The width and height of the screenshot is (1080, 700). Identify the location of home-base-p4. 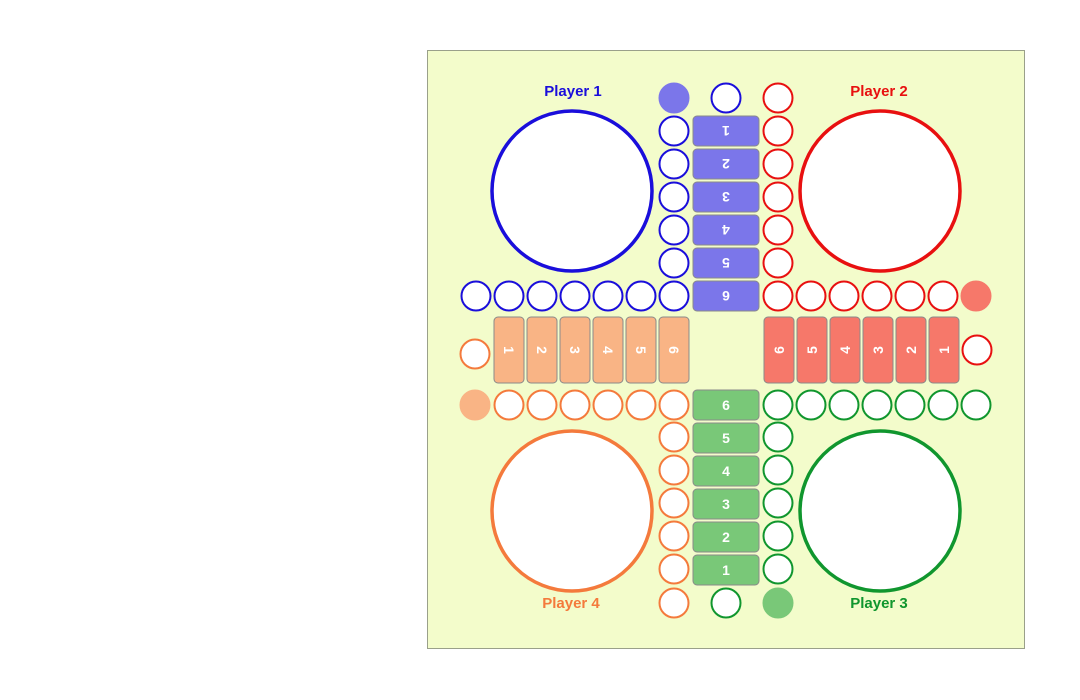
(572, 511).